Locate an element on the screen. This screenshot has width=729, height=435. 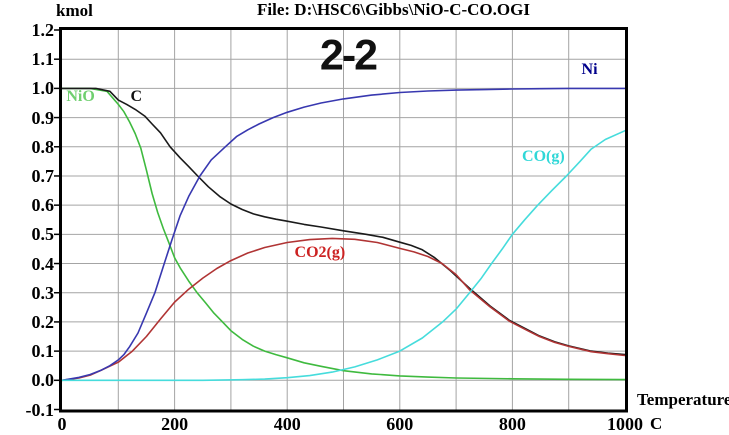
x-tick-label-200: 200 is located at coordinates (175, 424).